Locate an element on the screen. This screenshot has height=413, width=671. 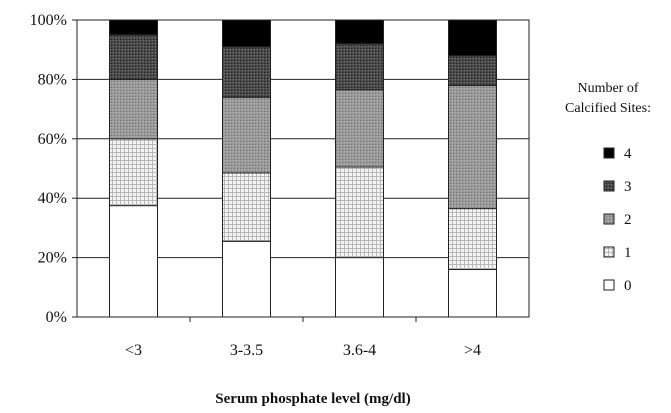
legend-title: Calcified Sites: is located at coordinates (608, 108).